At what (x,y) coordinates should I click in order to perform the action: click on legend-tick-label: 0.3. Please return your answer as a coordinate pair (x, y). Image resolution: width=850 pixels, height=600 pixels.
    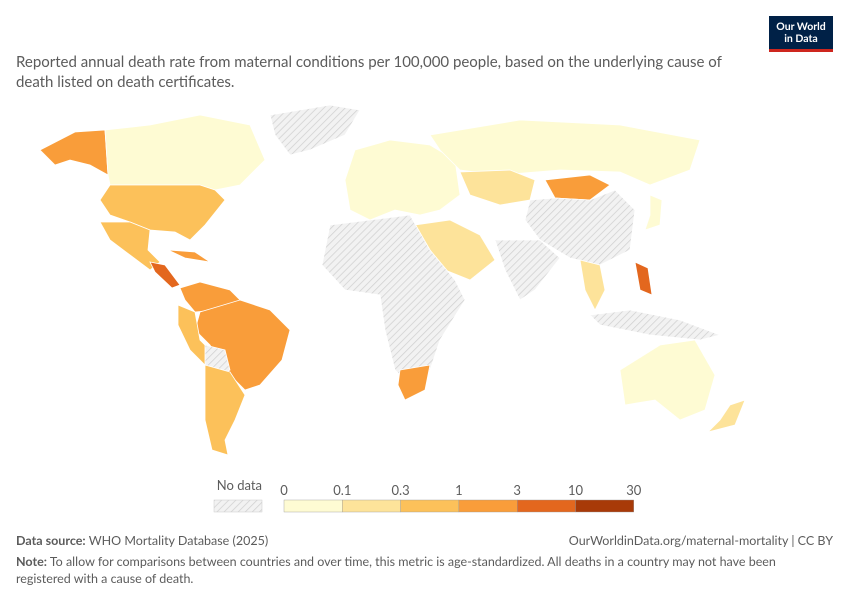
    Looking at the image, I should click on (401, 490).